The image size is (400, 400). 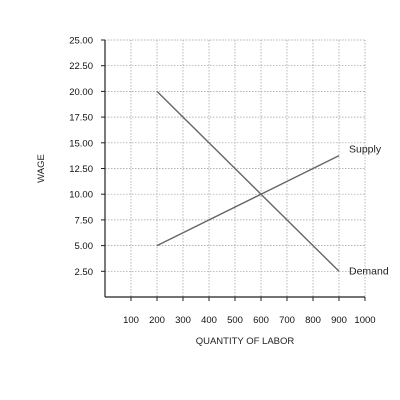 What do you see at coordinates (364, 320) in the screenshot?
I see `x-tick-label: 1000` at bounding box center [364, 320].